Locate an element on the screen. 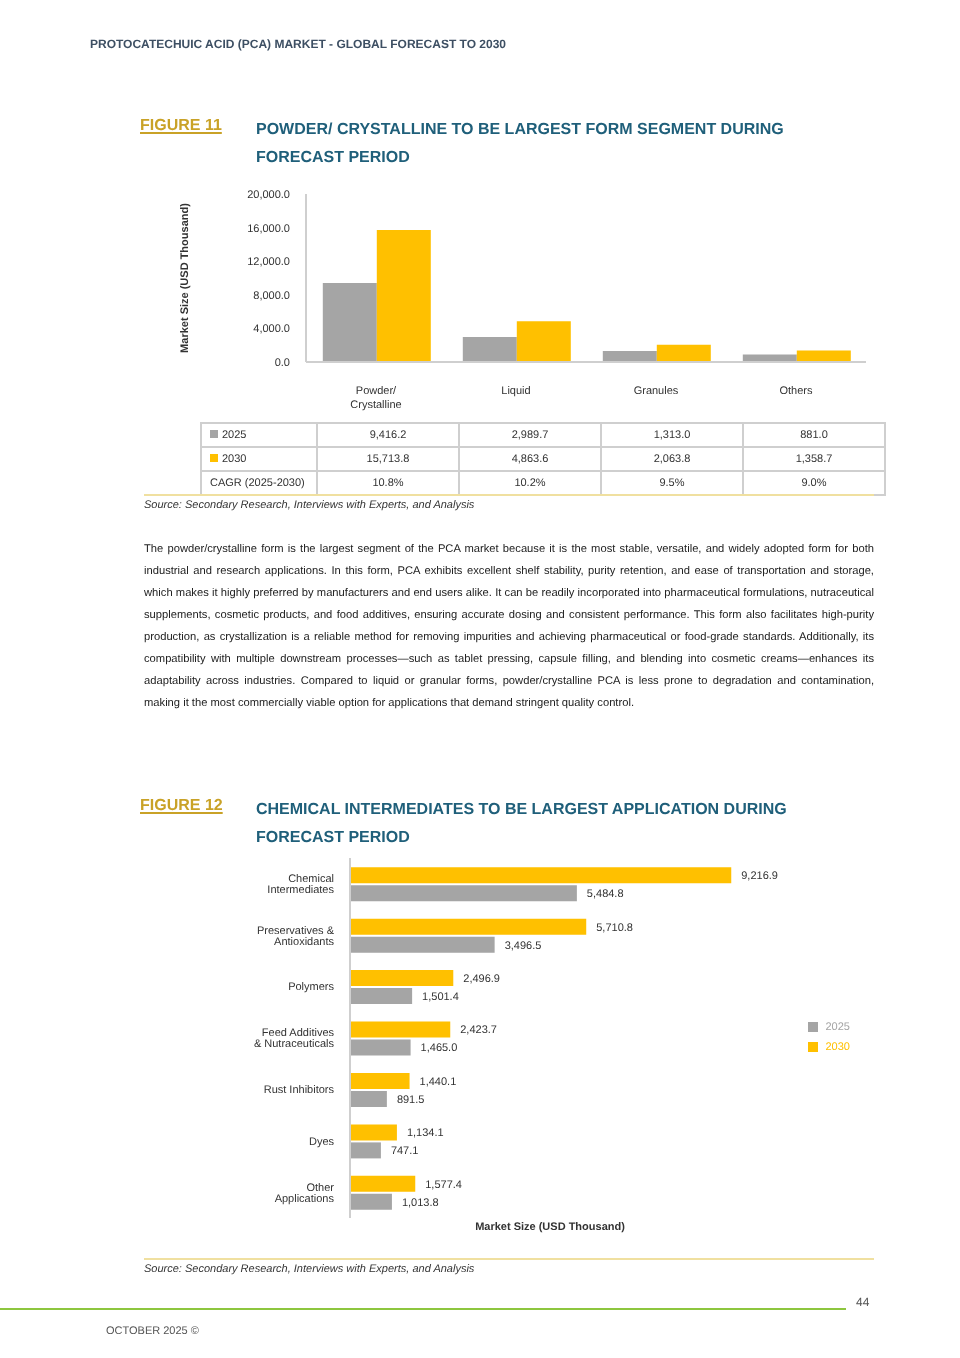 The image size is (960, 1358). chart-title: POWDER/ CRYSTALLINE TO BE LARGEST FORM SEGMENT DURING FORECAST PERIOD is located at coordinates (521, 144).